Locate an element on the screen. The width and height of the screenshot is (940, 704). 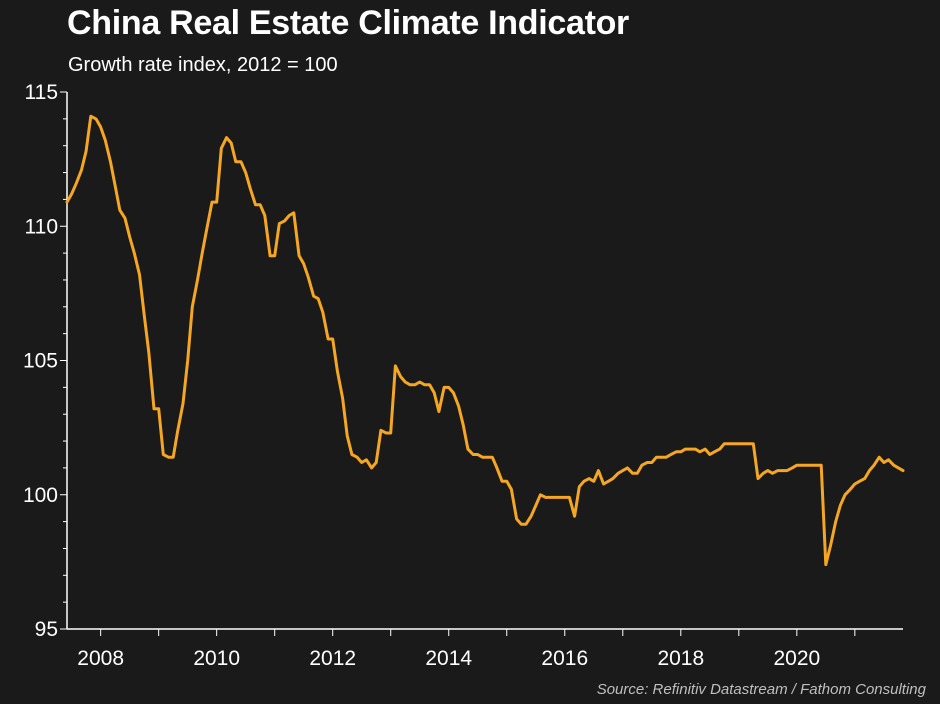
x-tick-label: 2018 is located at coordinates (680, 658).